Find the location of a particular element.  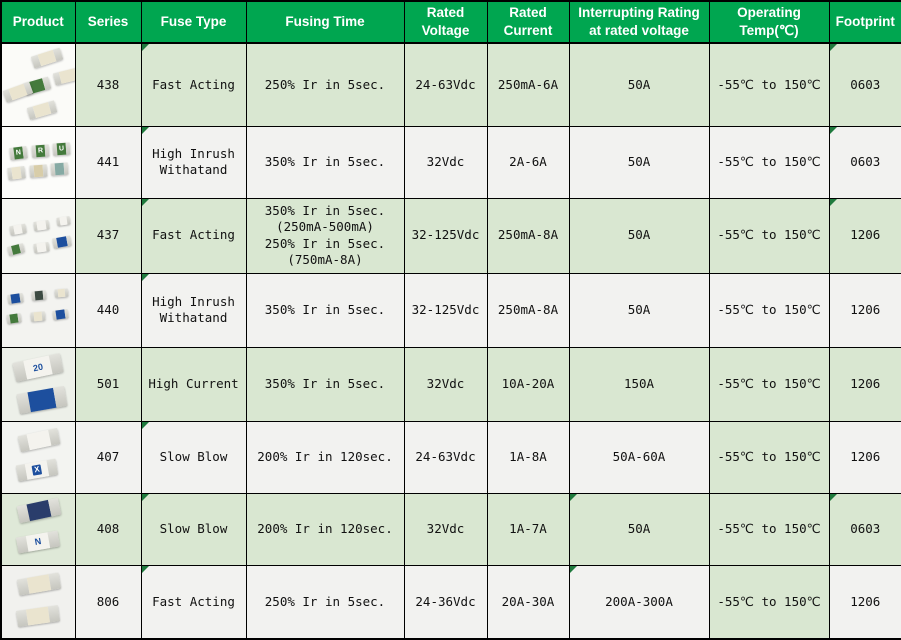

cell-text: 32Vdc is located at coordinates (445, 383).